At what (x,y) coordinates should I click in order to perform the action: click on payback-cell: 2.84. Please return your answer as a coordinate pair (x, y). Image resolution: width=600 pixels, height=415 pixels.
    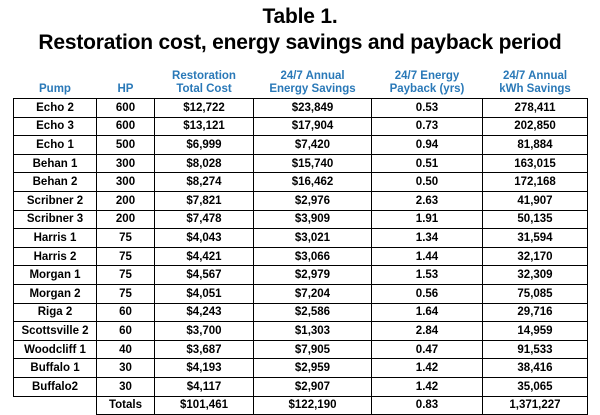
    Looking at the image, I should click on (427, 331).